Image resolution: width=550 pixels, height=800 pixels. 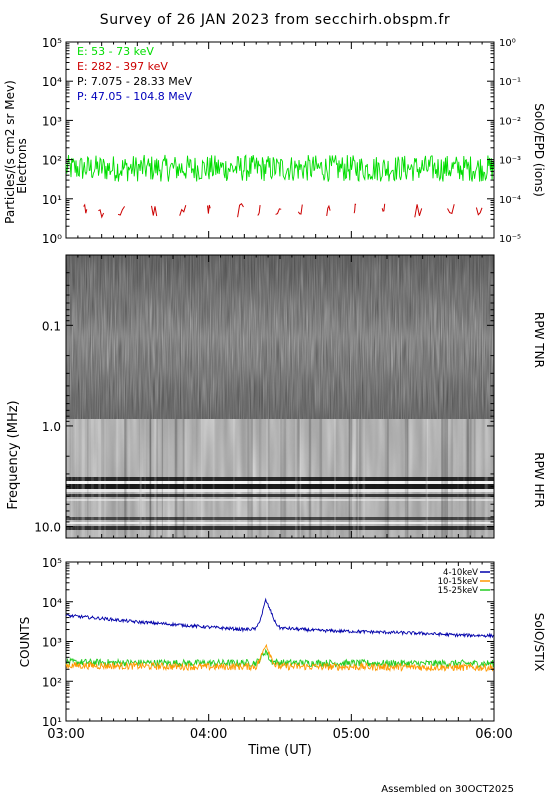 I want to click on stix-y-tick-label: 10³, so click(x=52, y=643).